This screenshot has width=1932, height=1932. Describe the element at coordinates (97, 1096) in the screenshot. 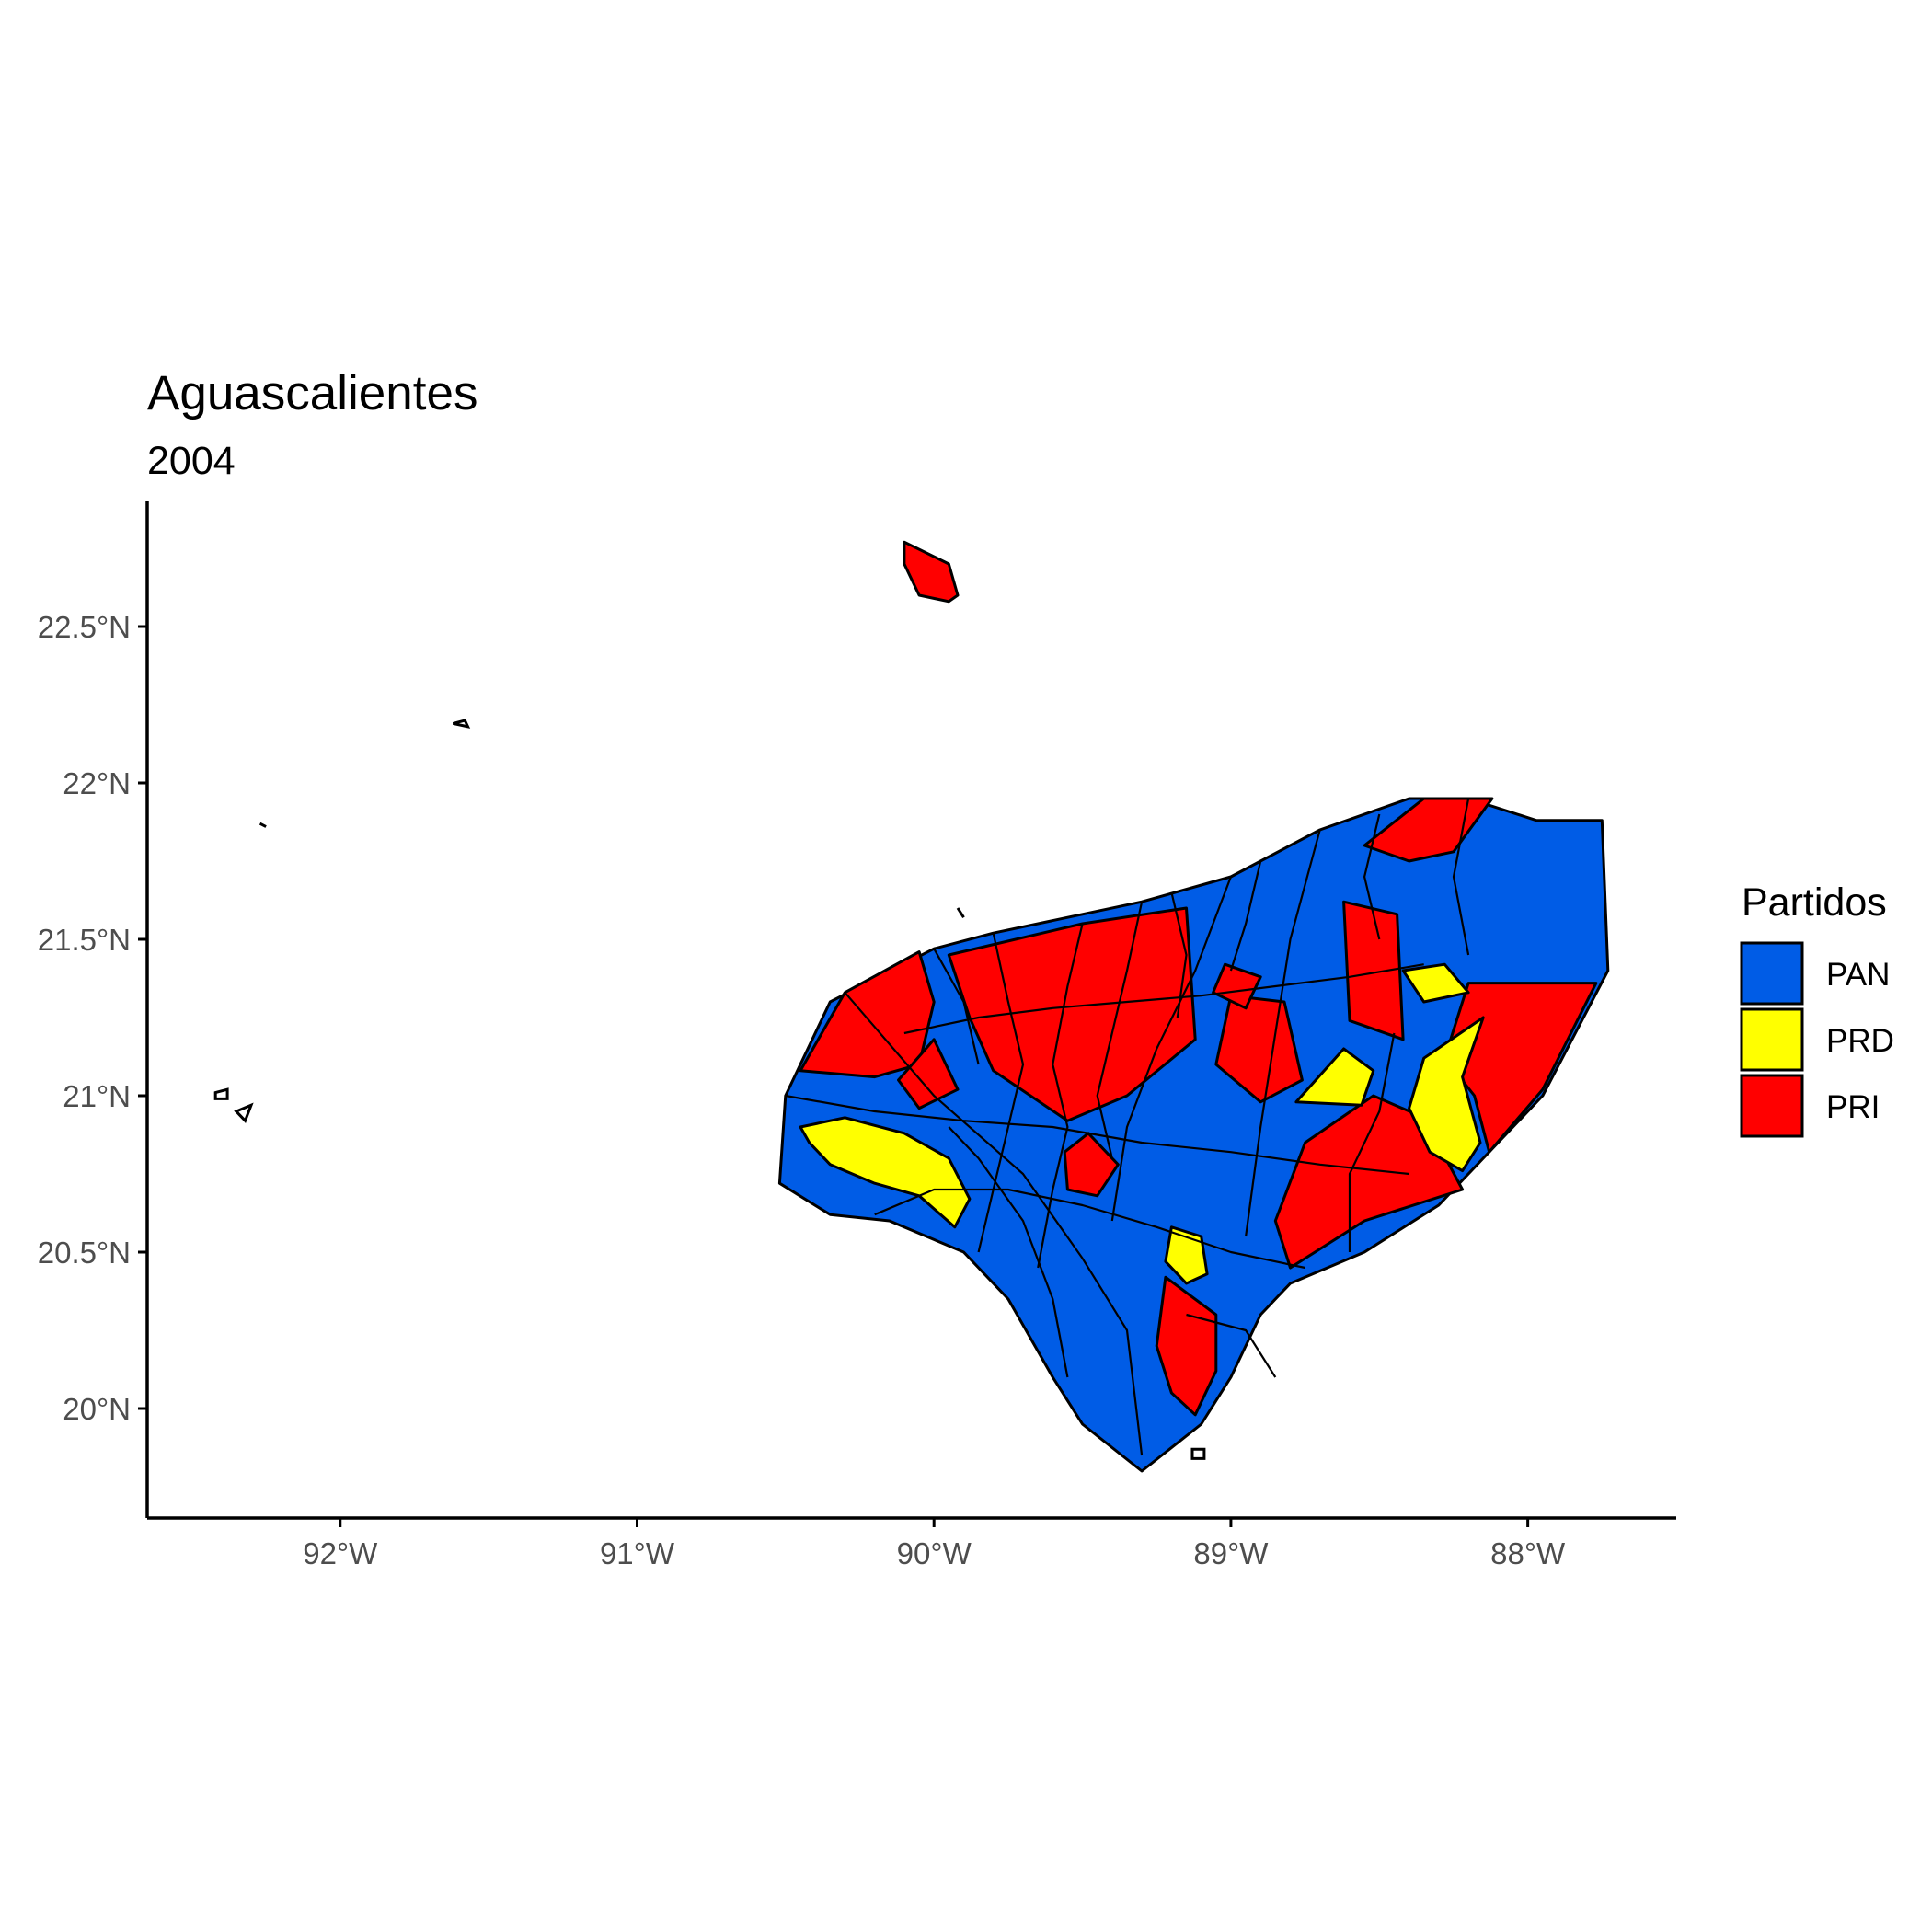

I see `y-tick-label-2: 21°N` at that location.